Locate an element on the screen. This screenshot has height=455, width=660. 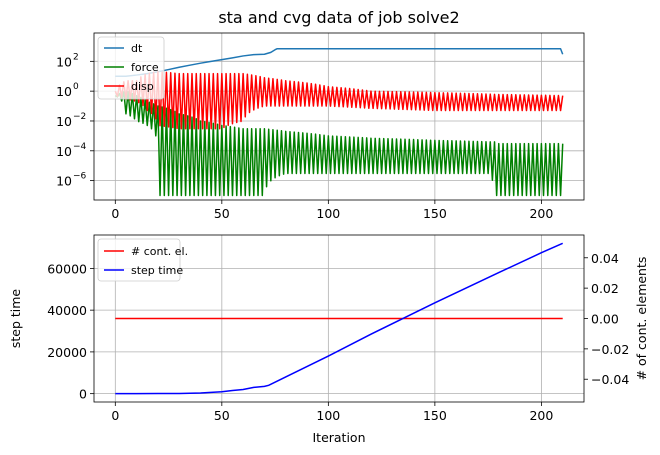
bottom-y-tick-label: 0 is located at coordinates (83, 394).